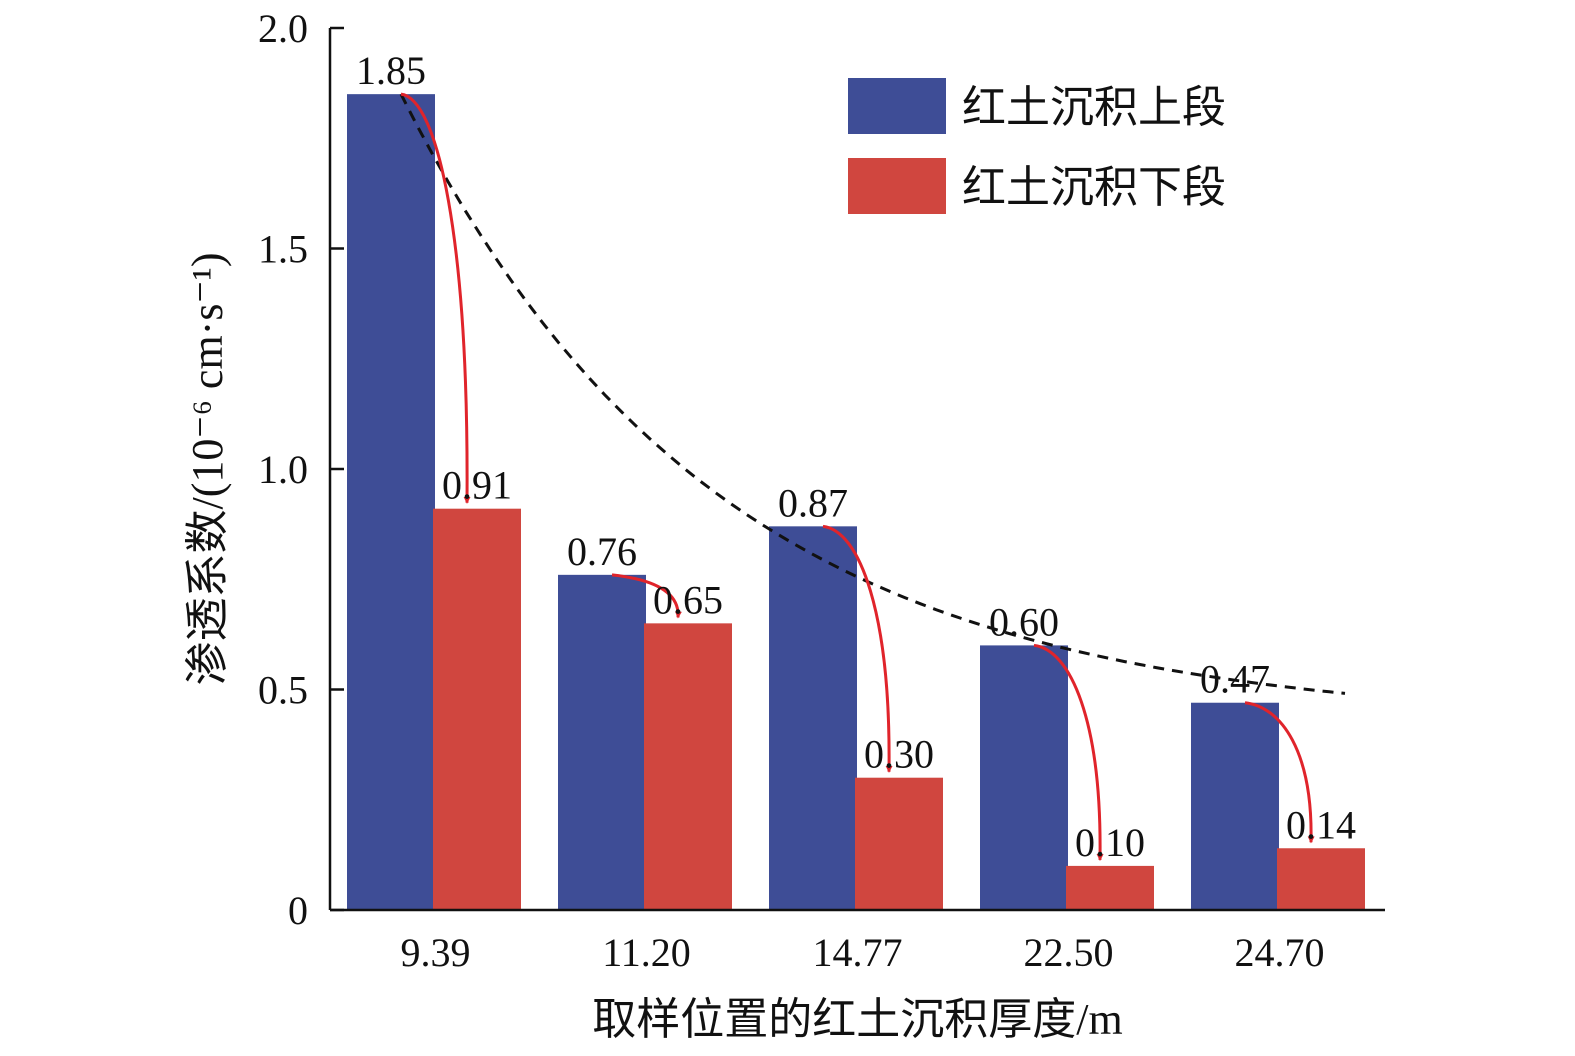  I want to click on data-label-series2-cat1: 0.91, so click(477, 485).